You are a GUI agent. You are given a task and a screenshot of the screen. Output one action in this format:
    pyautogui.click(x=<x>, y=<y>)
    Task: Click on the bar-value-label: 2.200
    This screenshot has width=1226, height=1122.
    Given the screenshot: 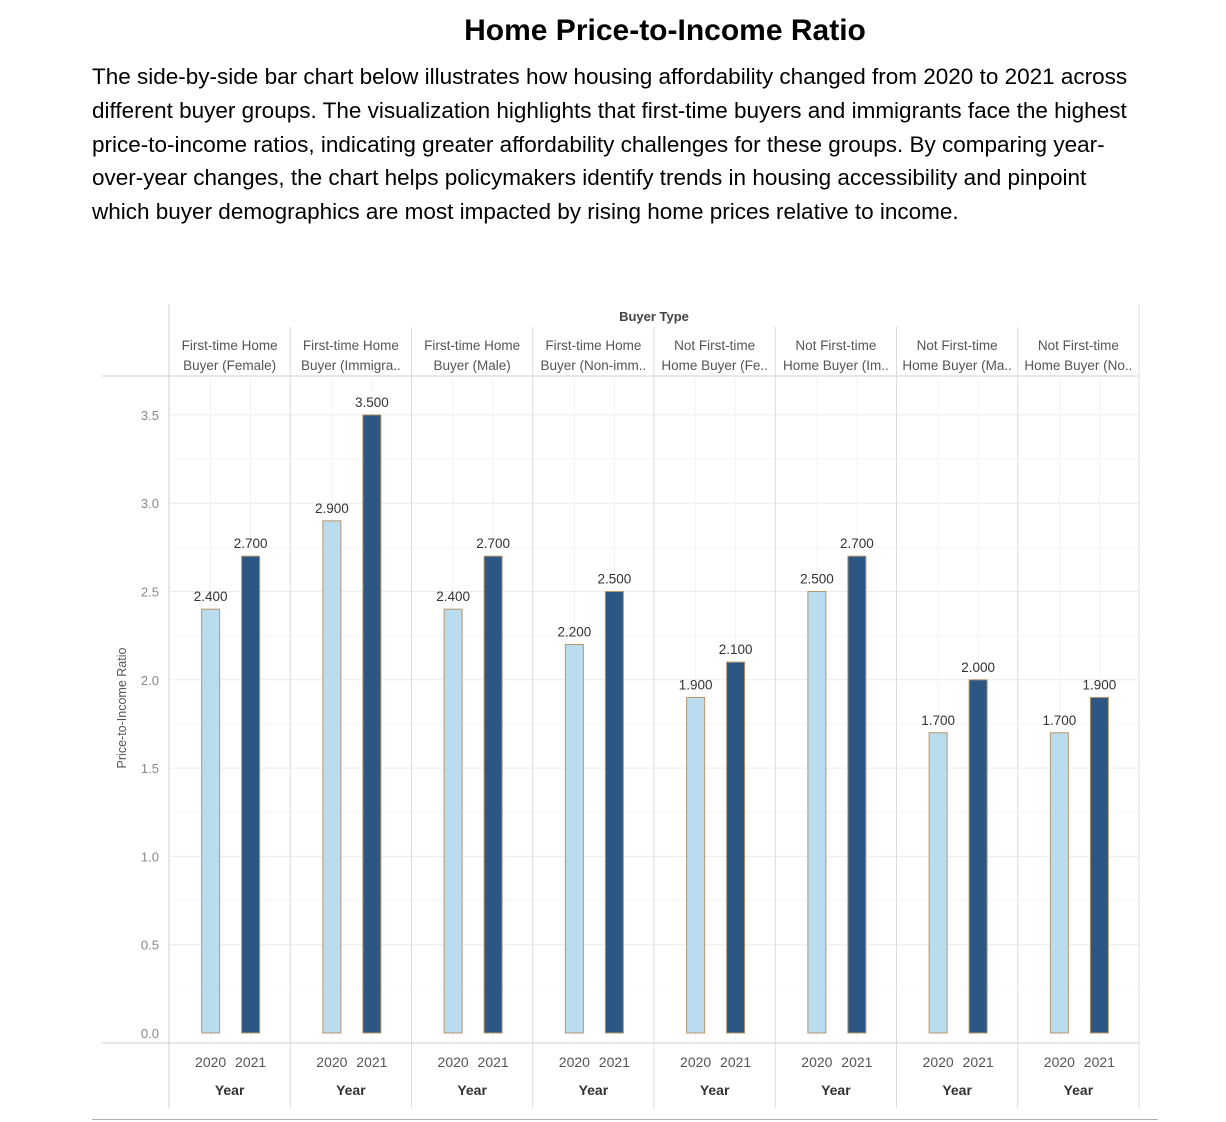 What is the action you would take?
    pyautogui.click(x=574, y=631)
    